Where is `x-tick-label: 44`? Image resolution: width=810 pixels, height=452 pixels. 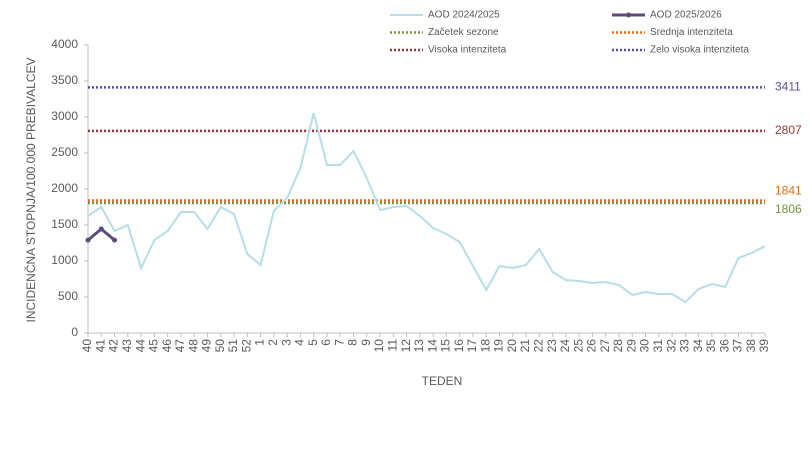
x-tick-label: 44 is located at coordinates (140, 346).